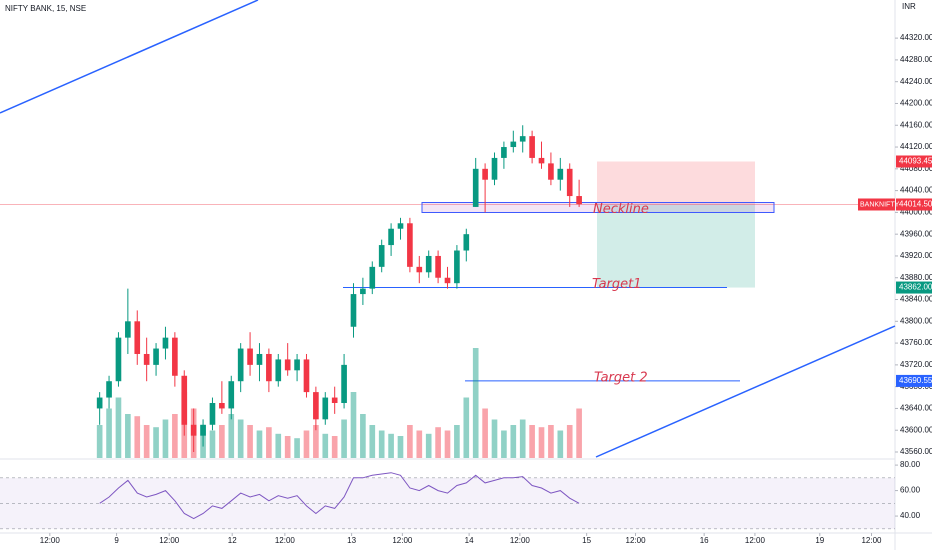  I want to click on rsi-tick-label: 80.00, so click(910, 464).